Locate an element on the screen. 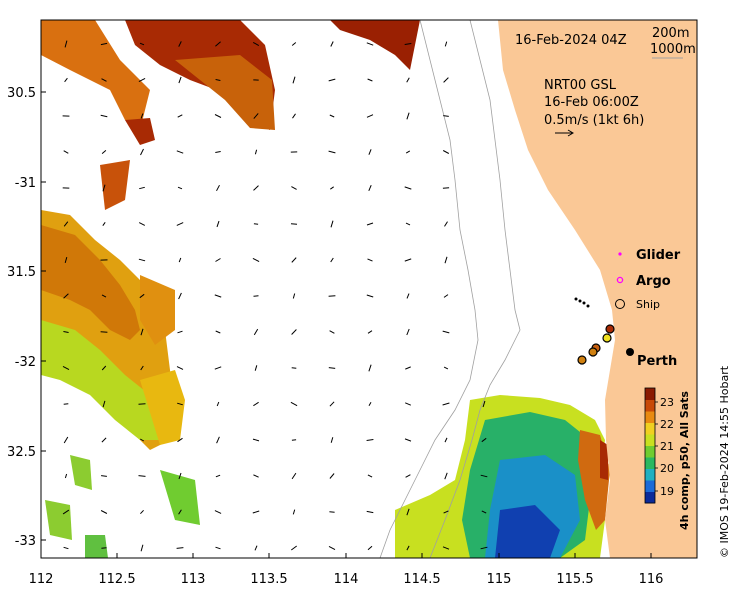 The image size is (740, 596). lat-tick-label: -31 is located at coordinates (25, 183).